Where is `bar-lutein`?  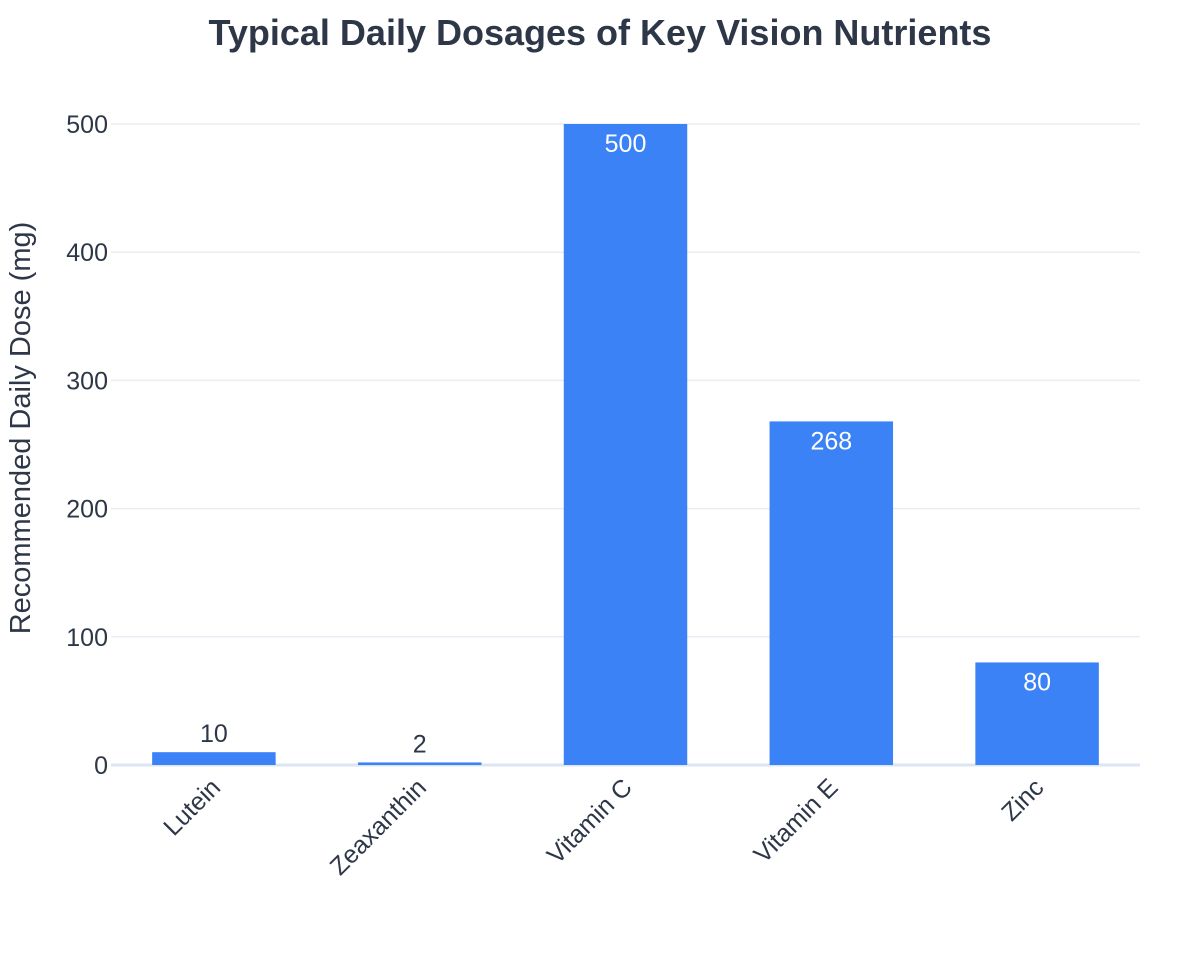
bar-lutein is located at coordinates (214, 758).